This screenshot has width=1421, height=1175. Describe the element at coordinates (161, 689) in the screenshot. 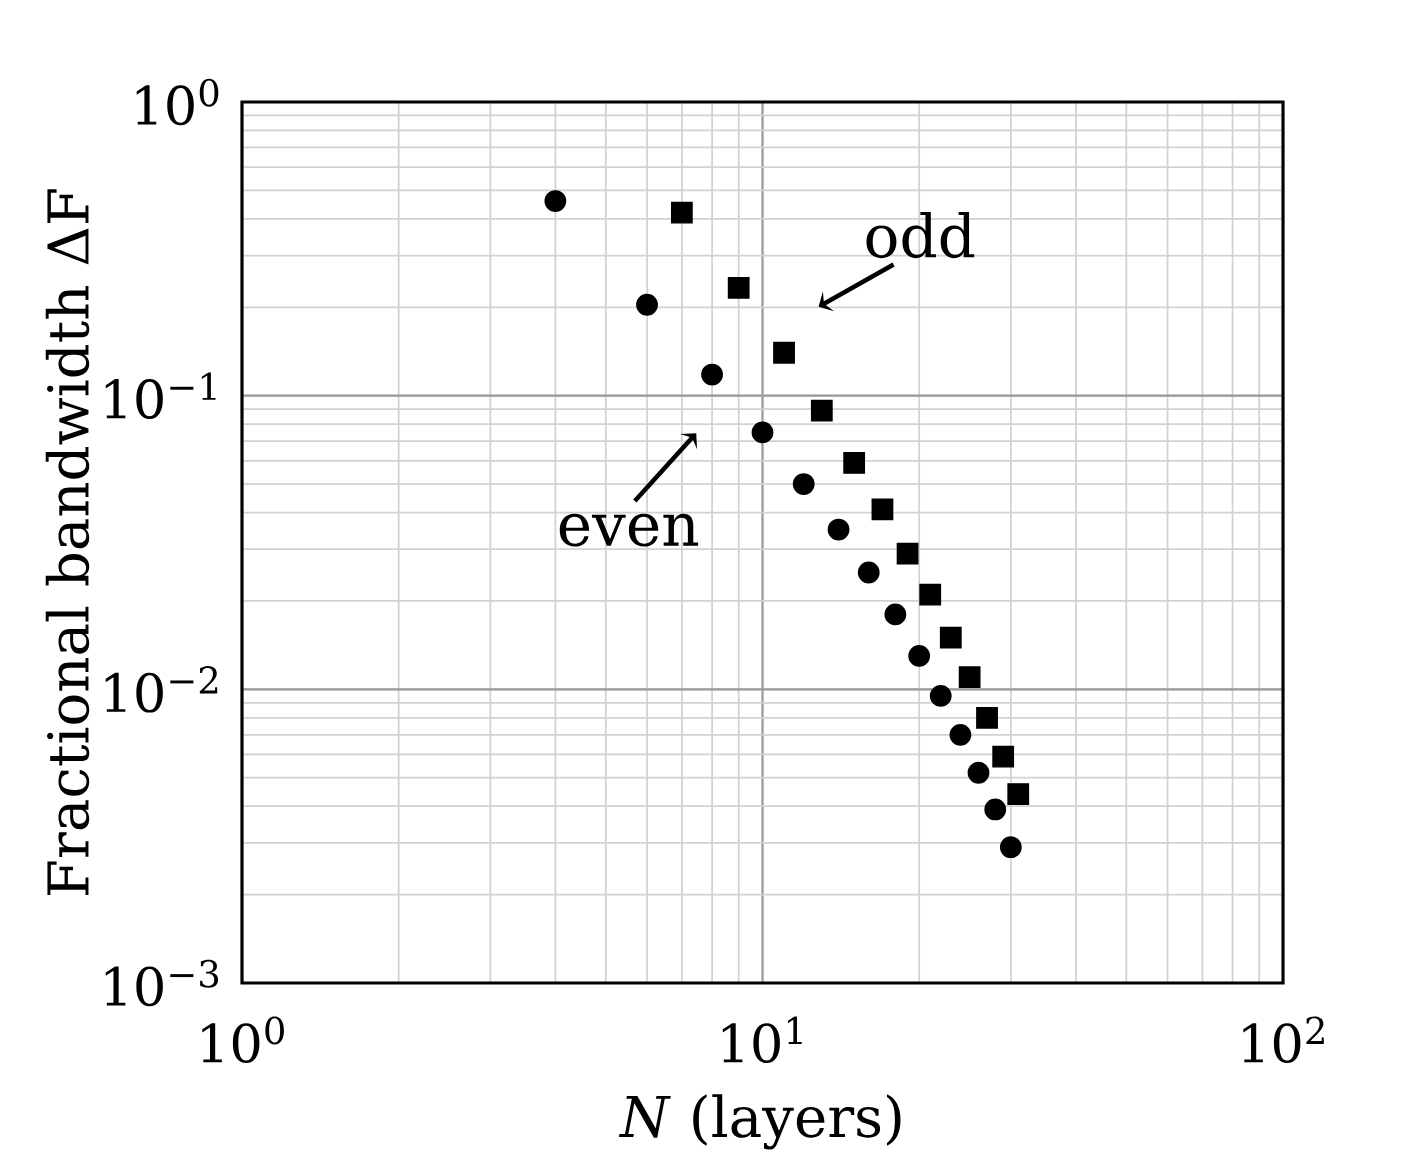

I see `y-tick-label: 10$^{−2}$` at that location.